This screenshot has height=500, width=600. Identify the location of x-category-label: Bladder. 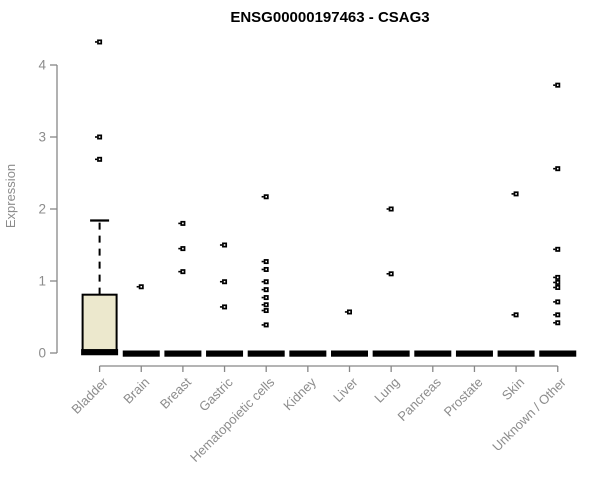
(89, 395).